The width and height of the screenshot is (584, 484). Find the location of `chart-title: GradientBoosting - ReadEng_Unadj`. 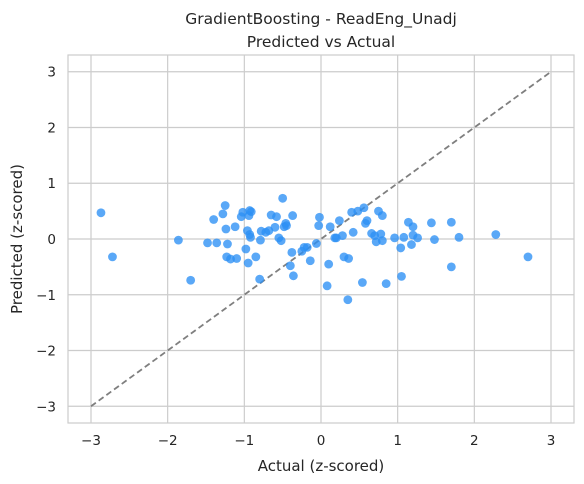

chart-title: GradientBoosting - ReadEng_Unadj is located at coordinates (321, 19).